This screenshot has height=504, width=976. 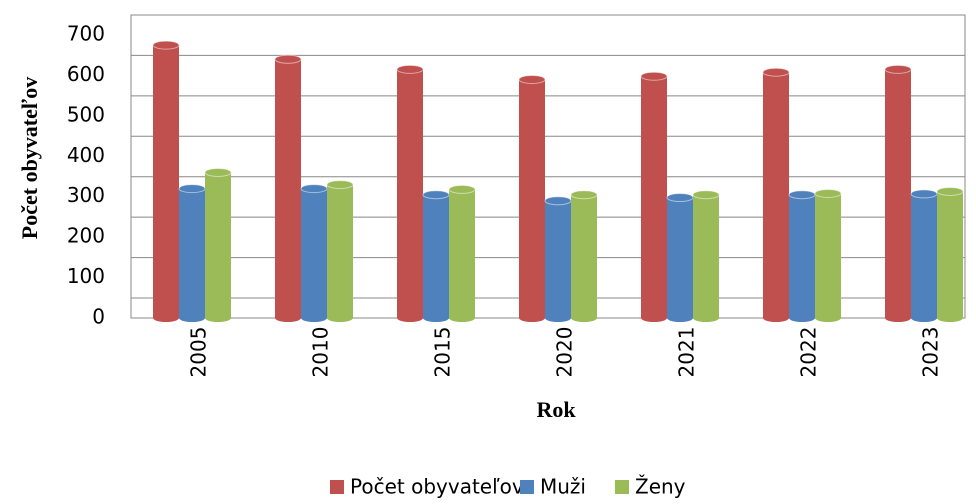 What do you see at coordinates (556, 409) in the screenshot?
I see `x-axis-title: Rok` at bounding box center [556, 409].